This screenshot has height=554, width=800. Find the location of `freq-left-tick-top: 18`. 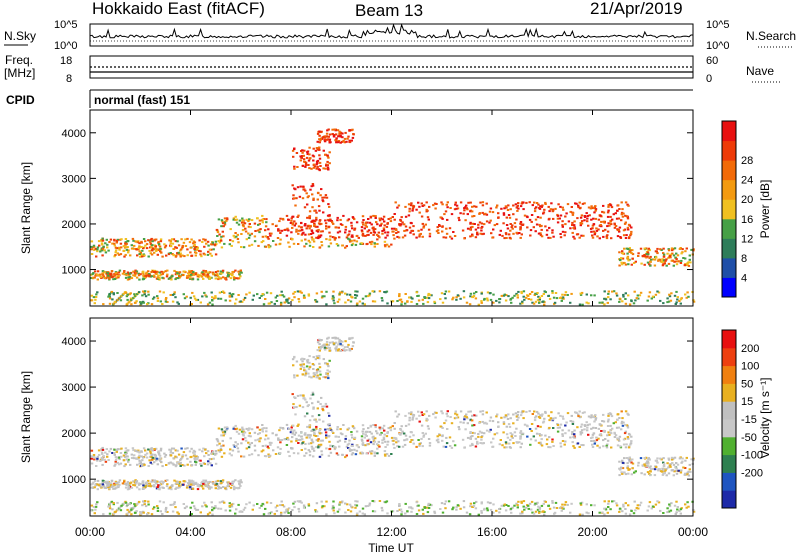

freq-left-tick-top: 18 is located at coordinates (66, 61).